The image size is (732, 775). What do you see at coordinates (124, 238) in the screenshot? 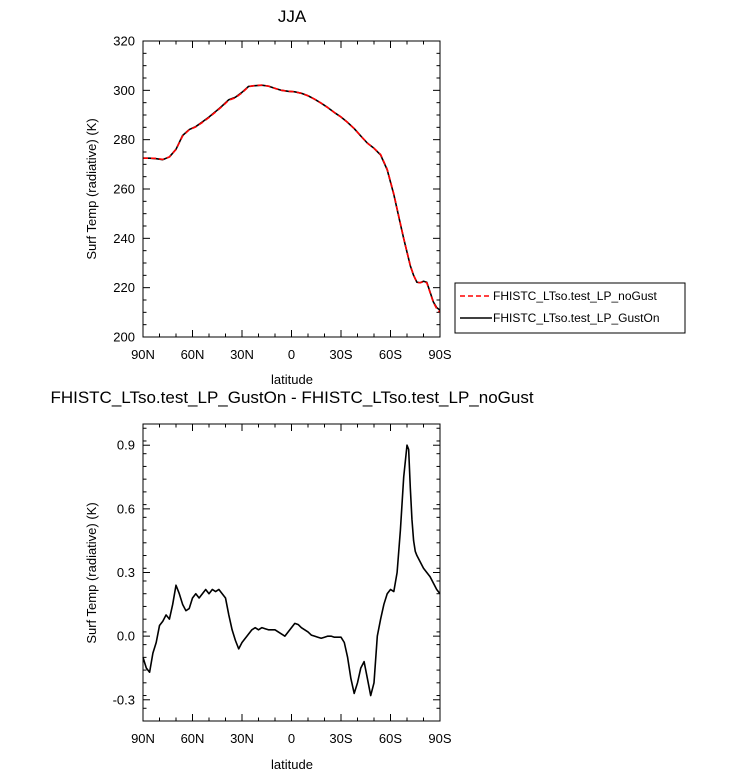
I see `top-y-tick-label: 240` at bounding box center [124, 238].